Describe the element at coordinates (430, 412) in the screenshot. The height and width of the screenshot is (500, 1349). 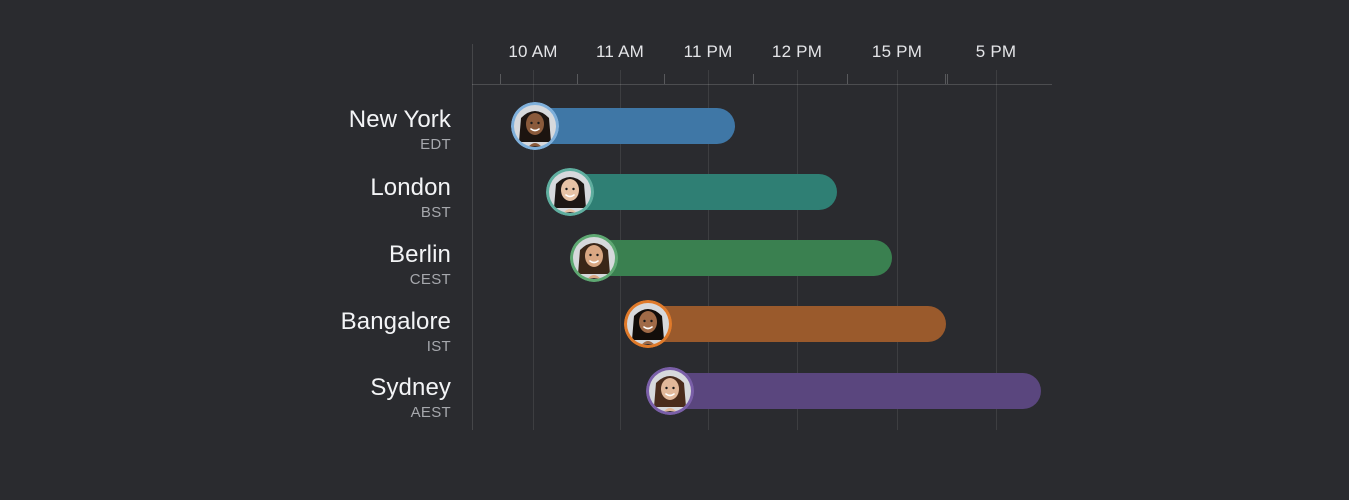
I see `timezone-abbreviation: AEST` at that location.